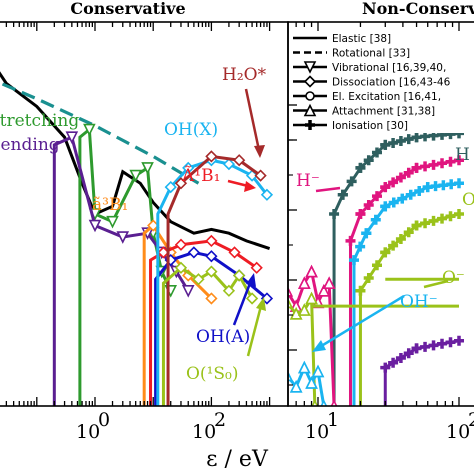  I want to click on label-h-ion: H, so click(462, 155).